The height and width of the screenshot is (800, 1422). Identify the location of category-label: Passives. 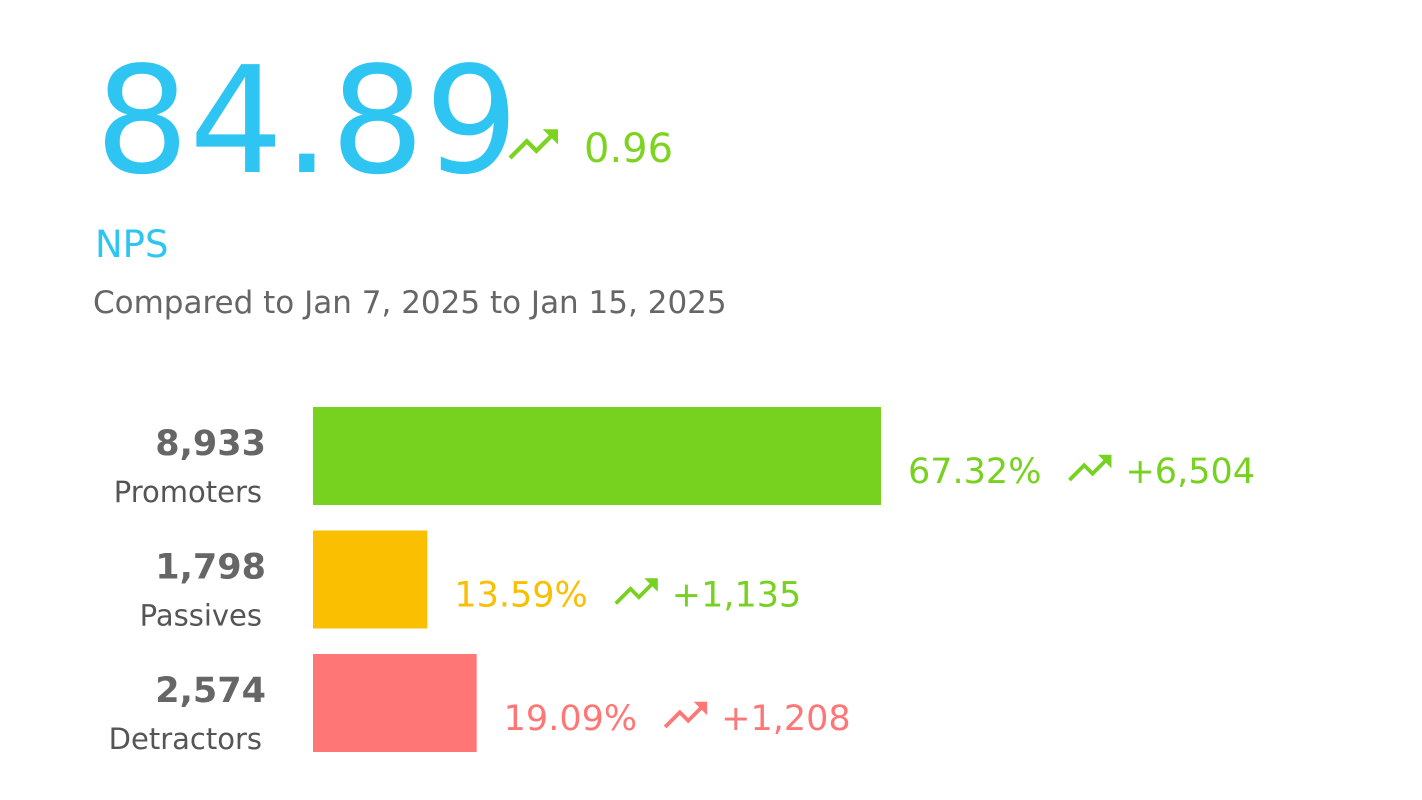
(201, 616).